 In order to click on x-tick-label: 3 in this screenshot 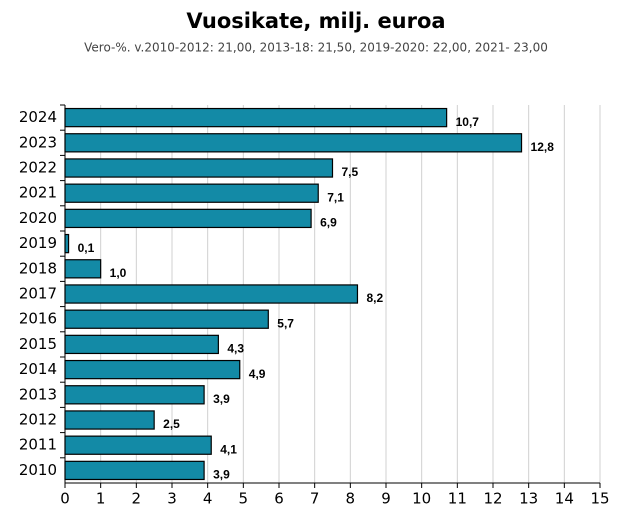, I will do `click(172, 499)`.